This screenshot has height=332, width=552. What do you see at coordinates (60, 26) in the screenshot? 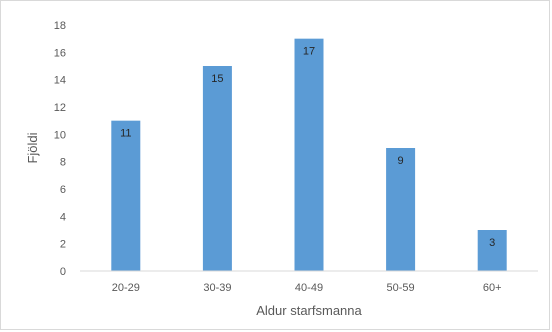
I see `y-tick-label: 18` at bounding box center [60, 26].